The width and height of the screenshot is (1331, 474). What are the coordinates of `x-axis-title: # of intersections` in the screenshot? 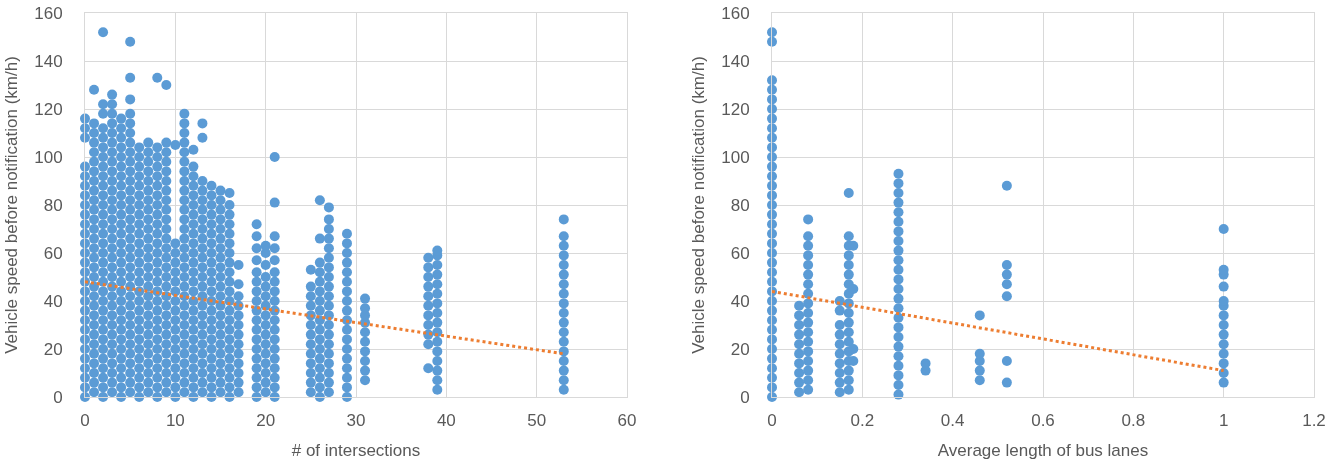 It's located at (356, 450).